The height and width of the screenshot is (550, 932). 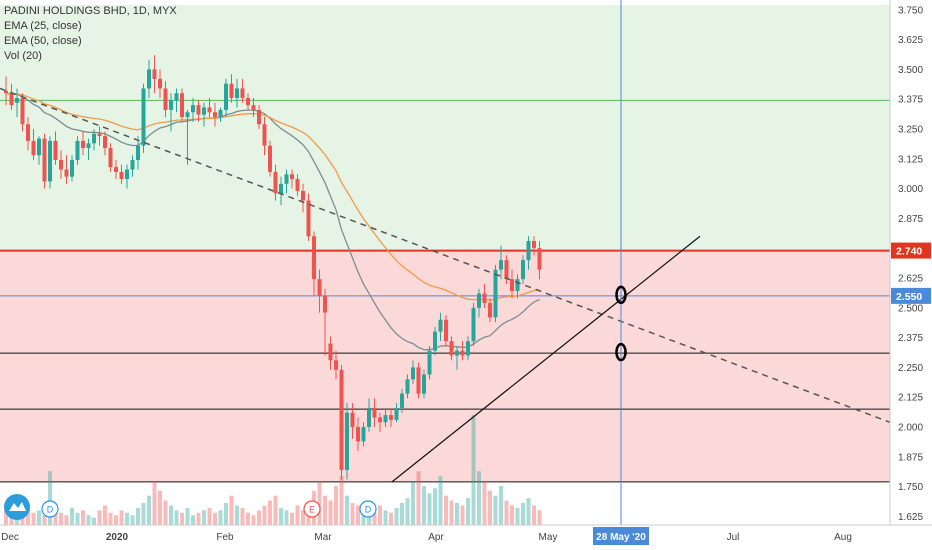 What do you see at coordinates (90, 11) in the screenshot?
I see `symbol-title: PADINI HOLDINGS BHD, 1D, MYX` at bounding box center [90, 11].